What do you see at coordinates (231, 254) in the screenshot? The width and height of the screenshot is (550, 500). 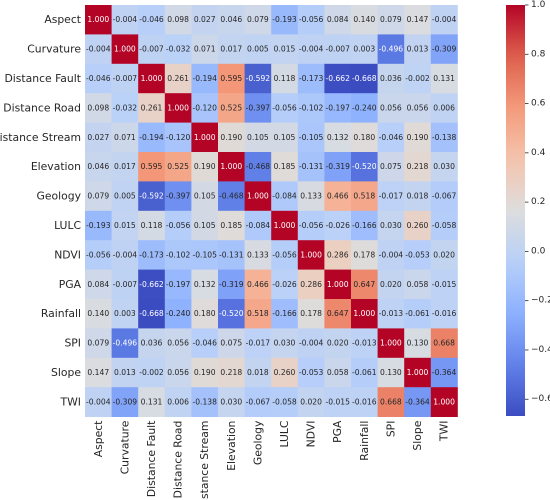 I see `heatmap-cell-value: -0.131` at bounding box center [231, 254].